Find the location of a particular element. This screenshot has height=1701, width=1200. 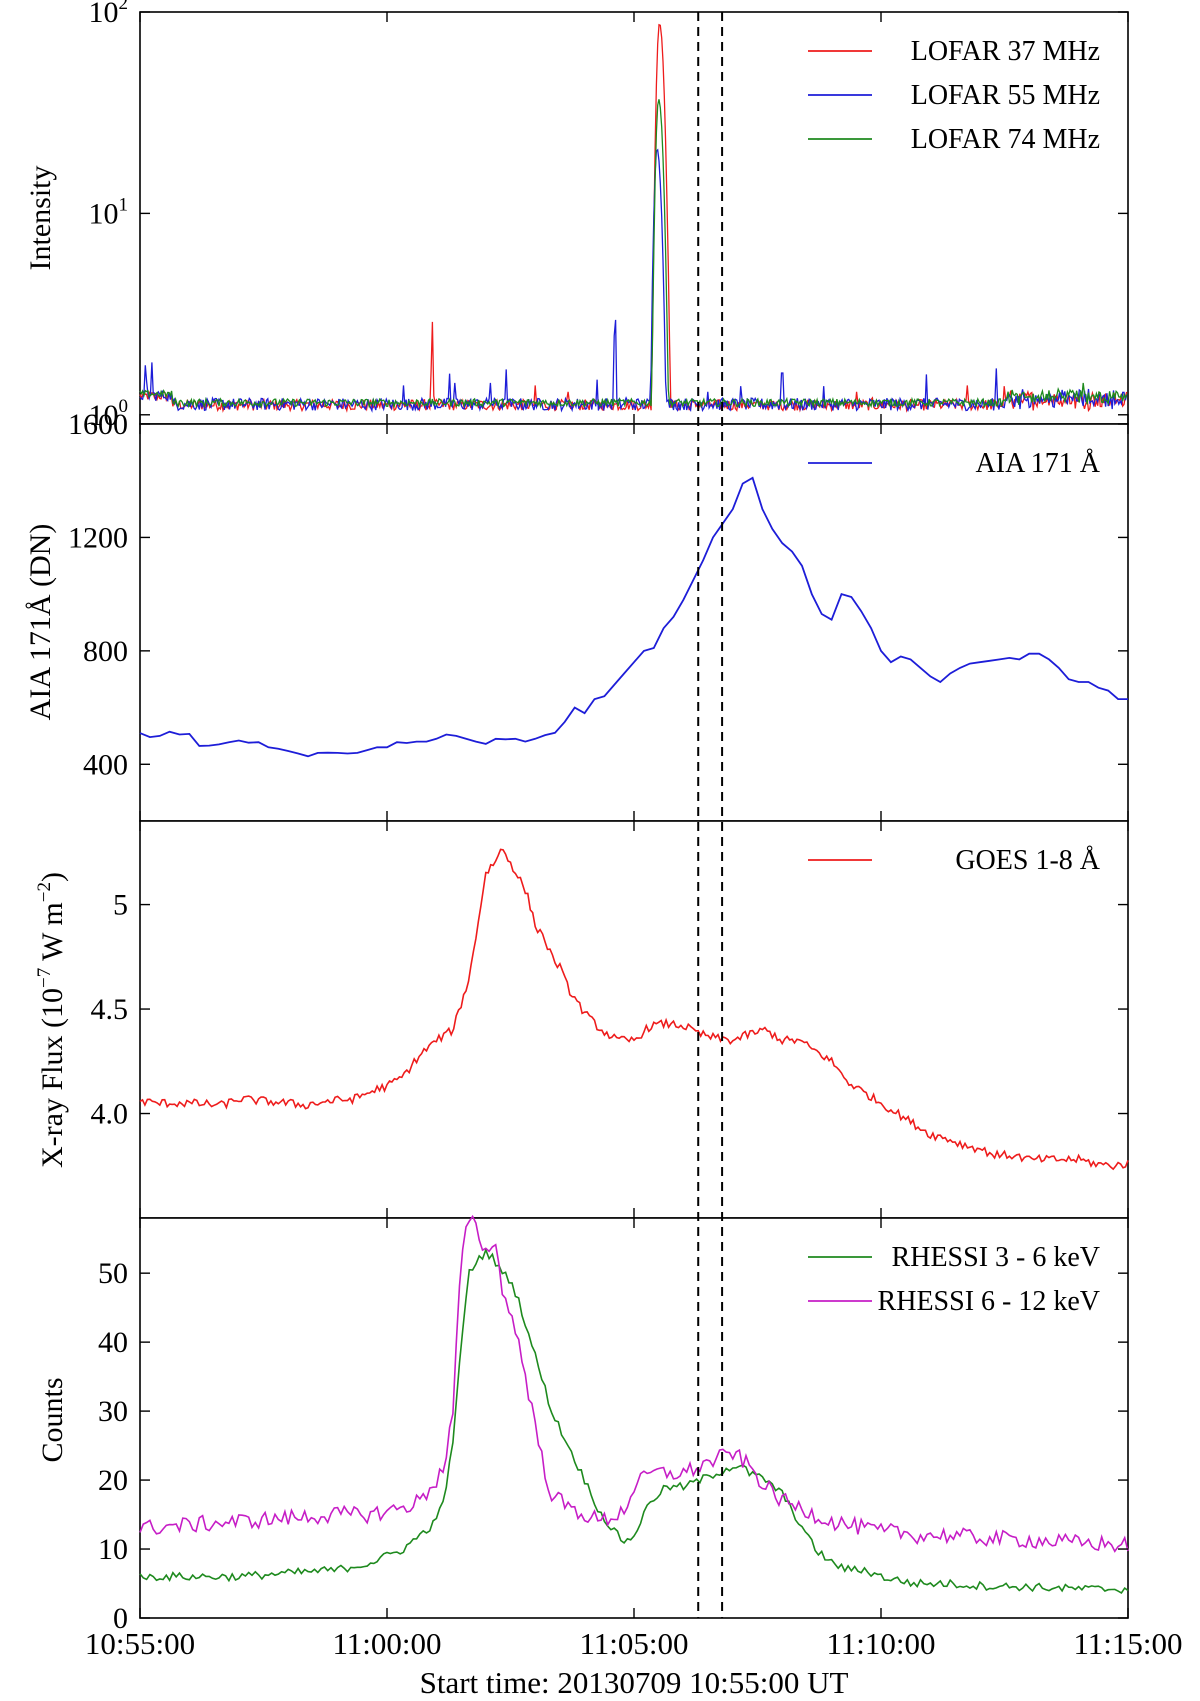

x-axis-label: Start time: 20130709 10:55:00 UT is located at coordinates (634, 1682).